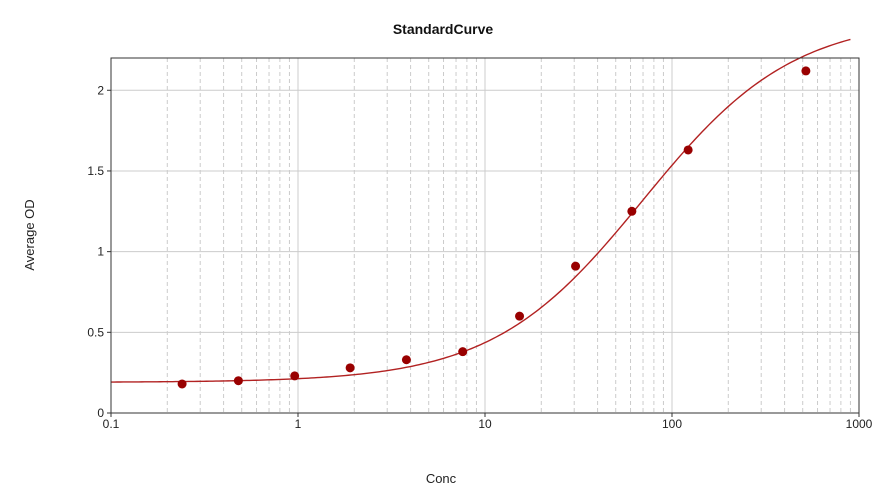 The image size is (891, 496). What do you see at coordinates (100, 413) in the screenshot?
I see `y-tick-label: 0` at bounding box center [100, 413].